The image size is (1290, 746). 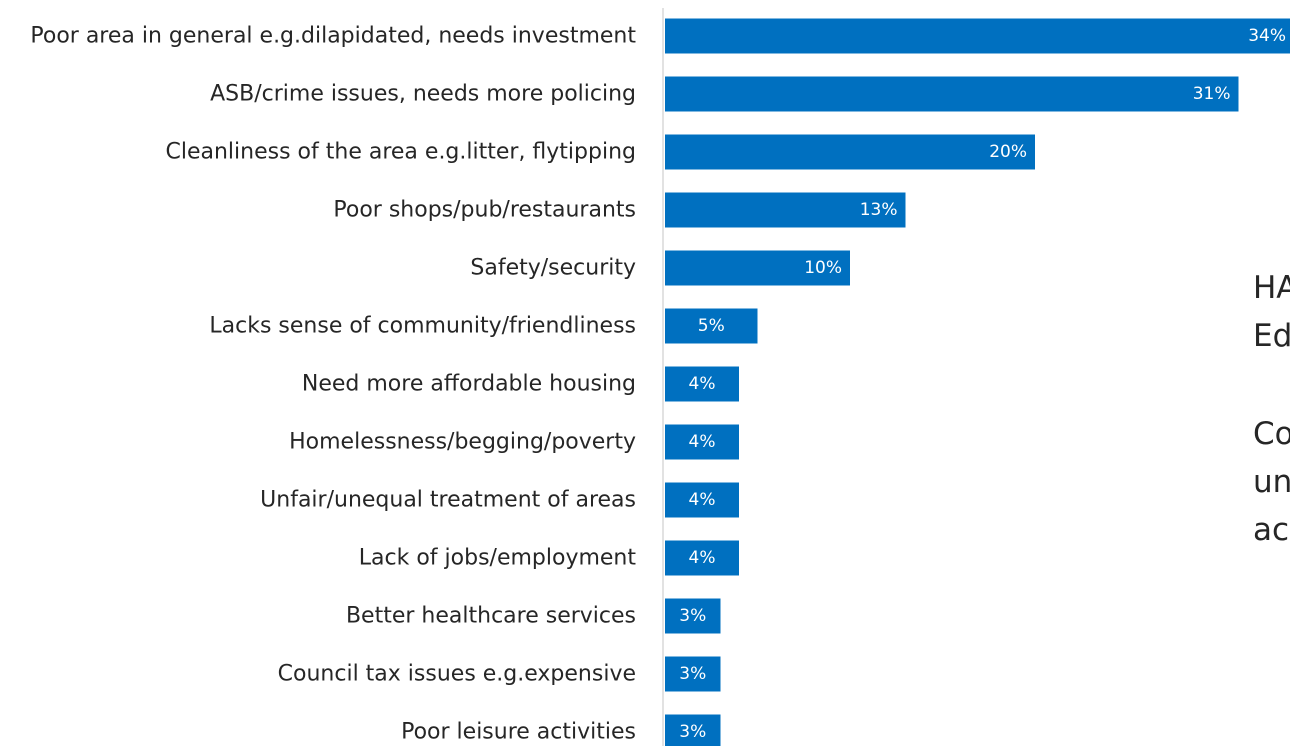 What do you see at coordinates (448, 500) in the screenshot?
I see `category-label: Unfair/unequal treatment of areas` at bounding box center [448, 500].